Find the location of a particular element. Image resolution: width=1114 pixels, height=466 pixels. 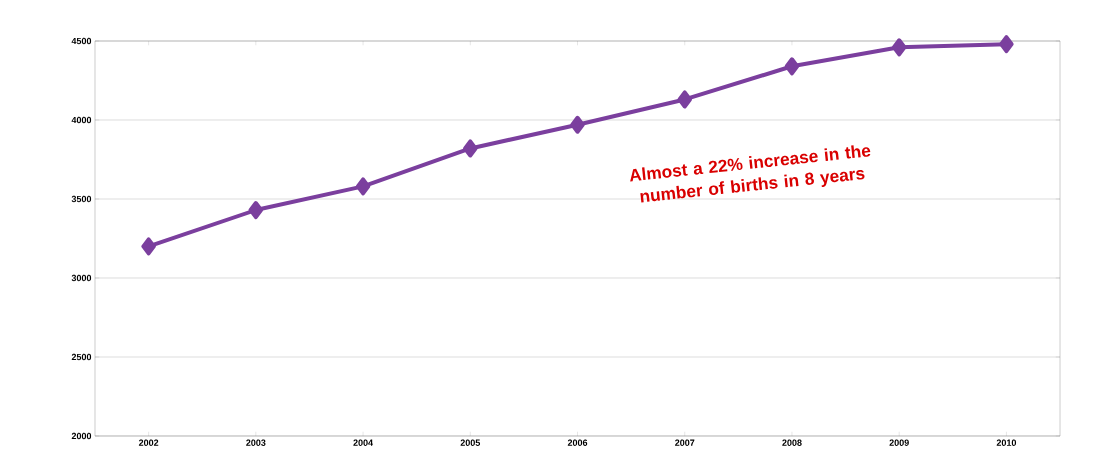

annotation: Almost a 22% increase in the number of births in 8 years is located at coordinates (750, 174).